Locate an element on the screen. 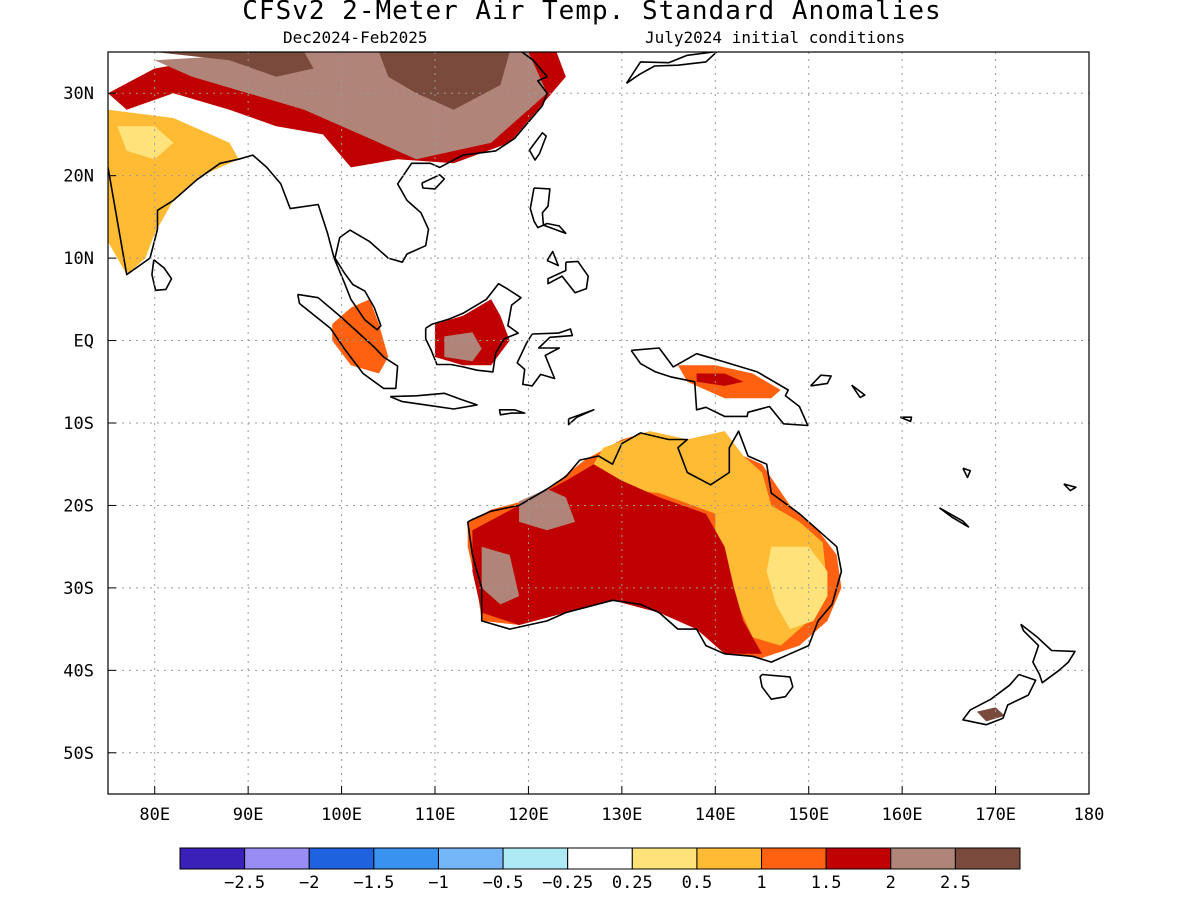 The image size is (1200, 900). colorbar-label: 1 is located at coordinates (761, 883).